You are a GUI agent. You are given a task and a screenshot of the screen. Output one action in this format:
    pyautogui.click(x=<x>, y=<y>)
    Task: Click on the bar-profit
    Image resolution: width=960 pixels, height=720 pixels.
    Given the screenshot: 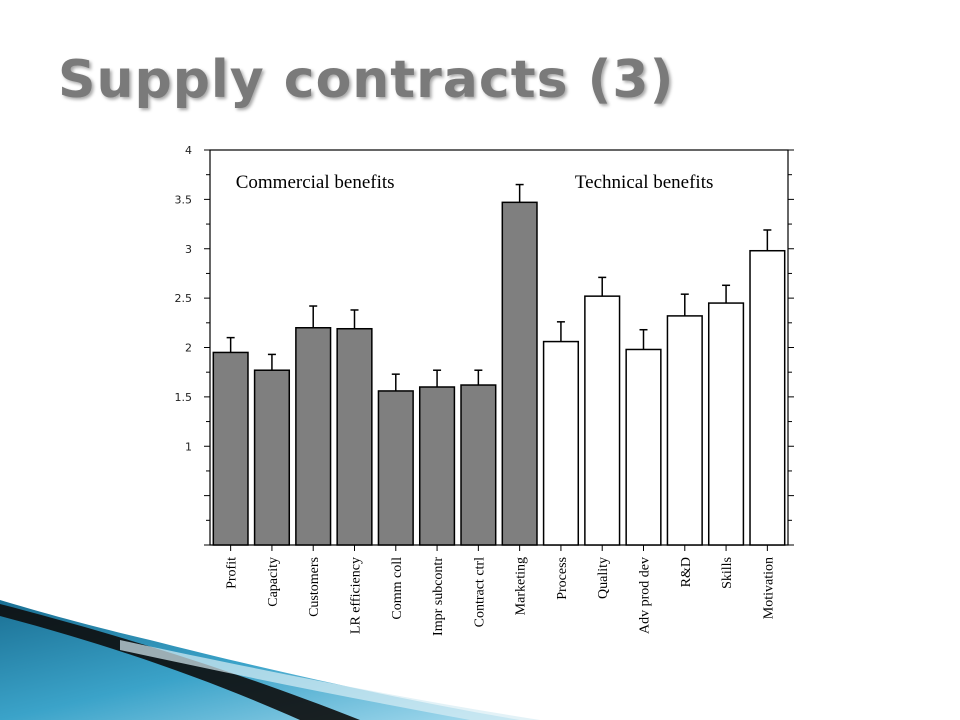 What is the action you would take?
    pyautogui.click(x=230, y=448)
    